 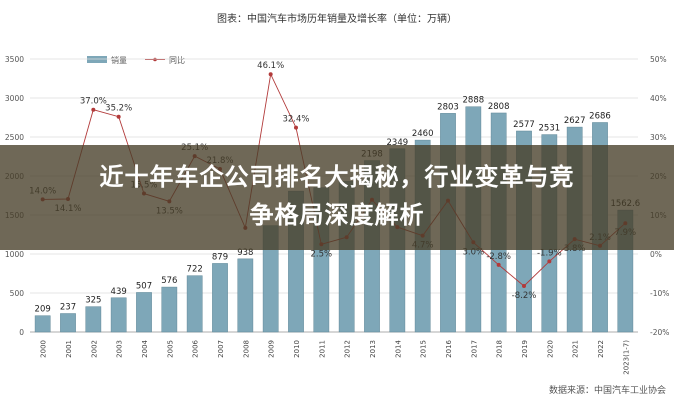 What do you see at coordinates (423, 134) in the screenshot?
I see `bar-label: 2460` at bounding box center [423, 134].